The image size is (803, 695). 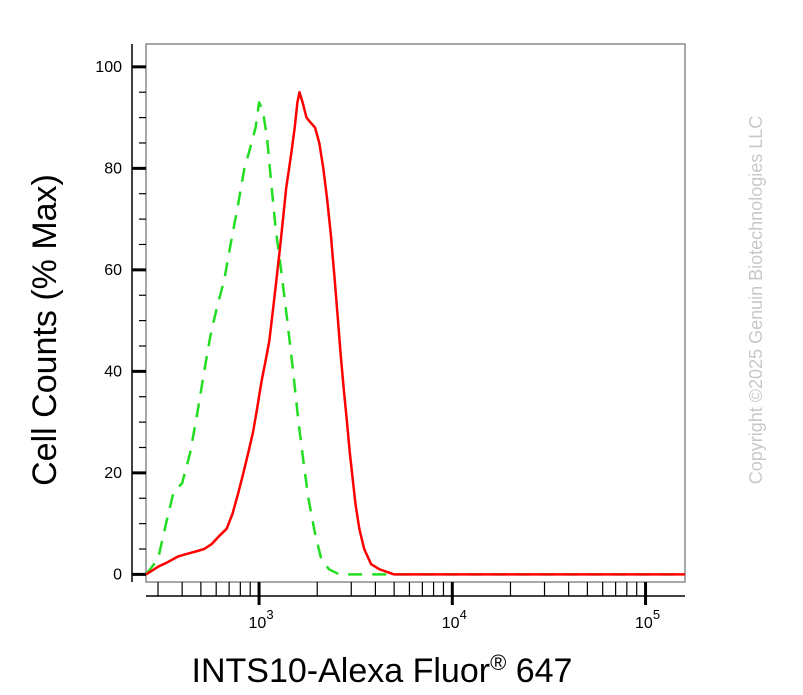 I want to click on y-axis: 0 20 40 60 80 100, so click(x=120, y=313).